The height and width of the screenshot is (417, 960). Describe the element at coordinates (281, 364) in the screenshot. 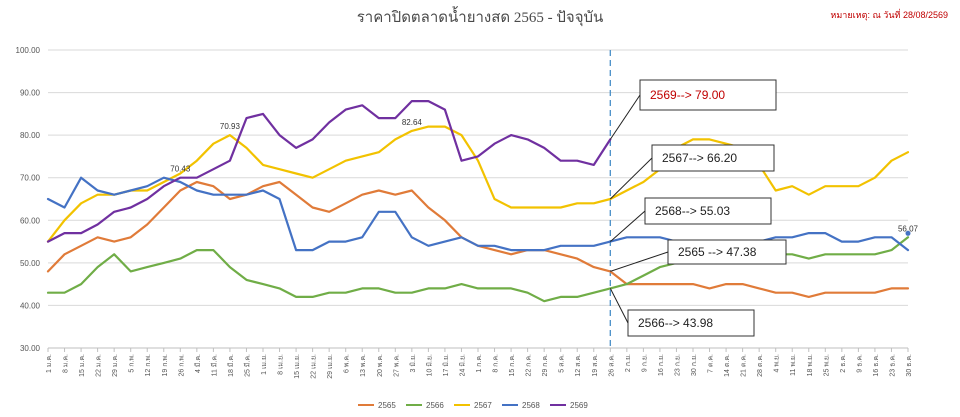

I see `x-tick-label: 8 เม.ย.` at that location.